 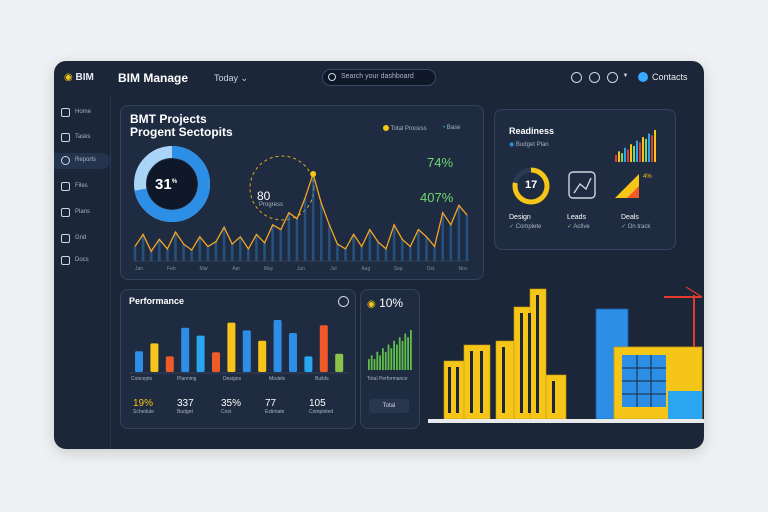 I want to click on readiness-sub: ◉ Budget Plan, so click(x=529, y=144).